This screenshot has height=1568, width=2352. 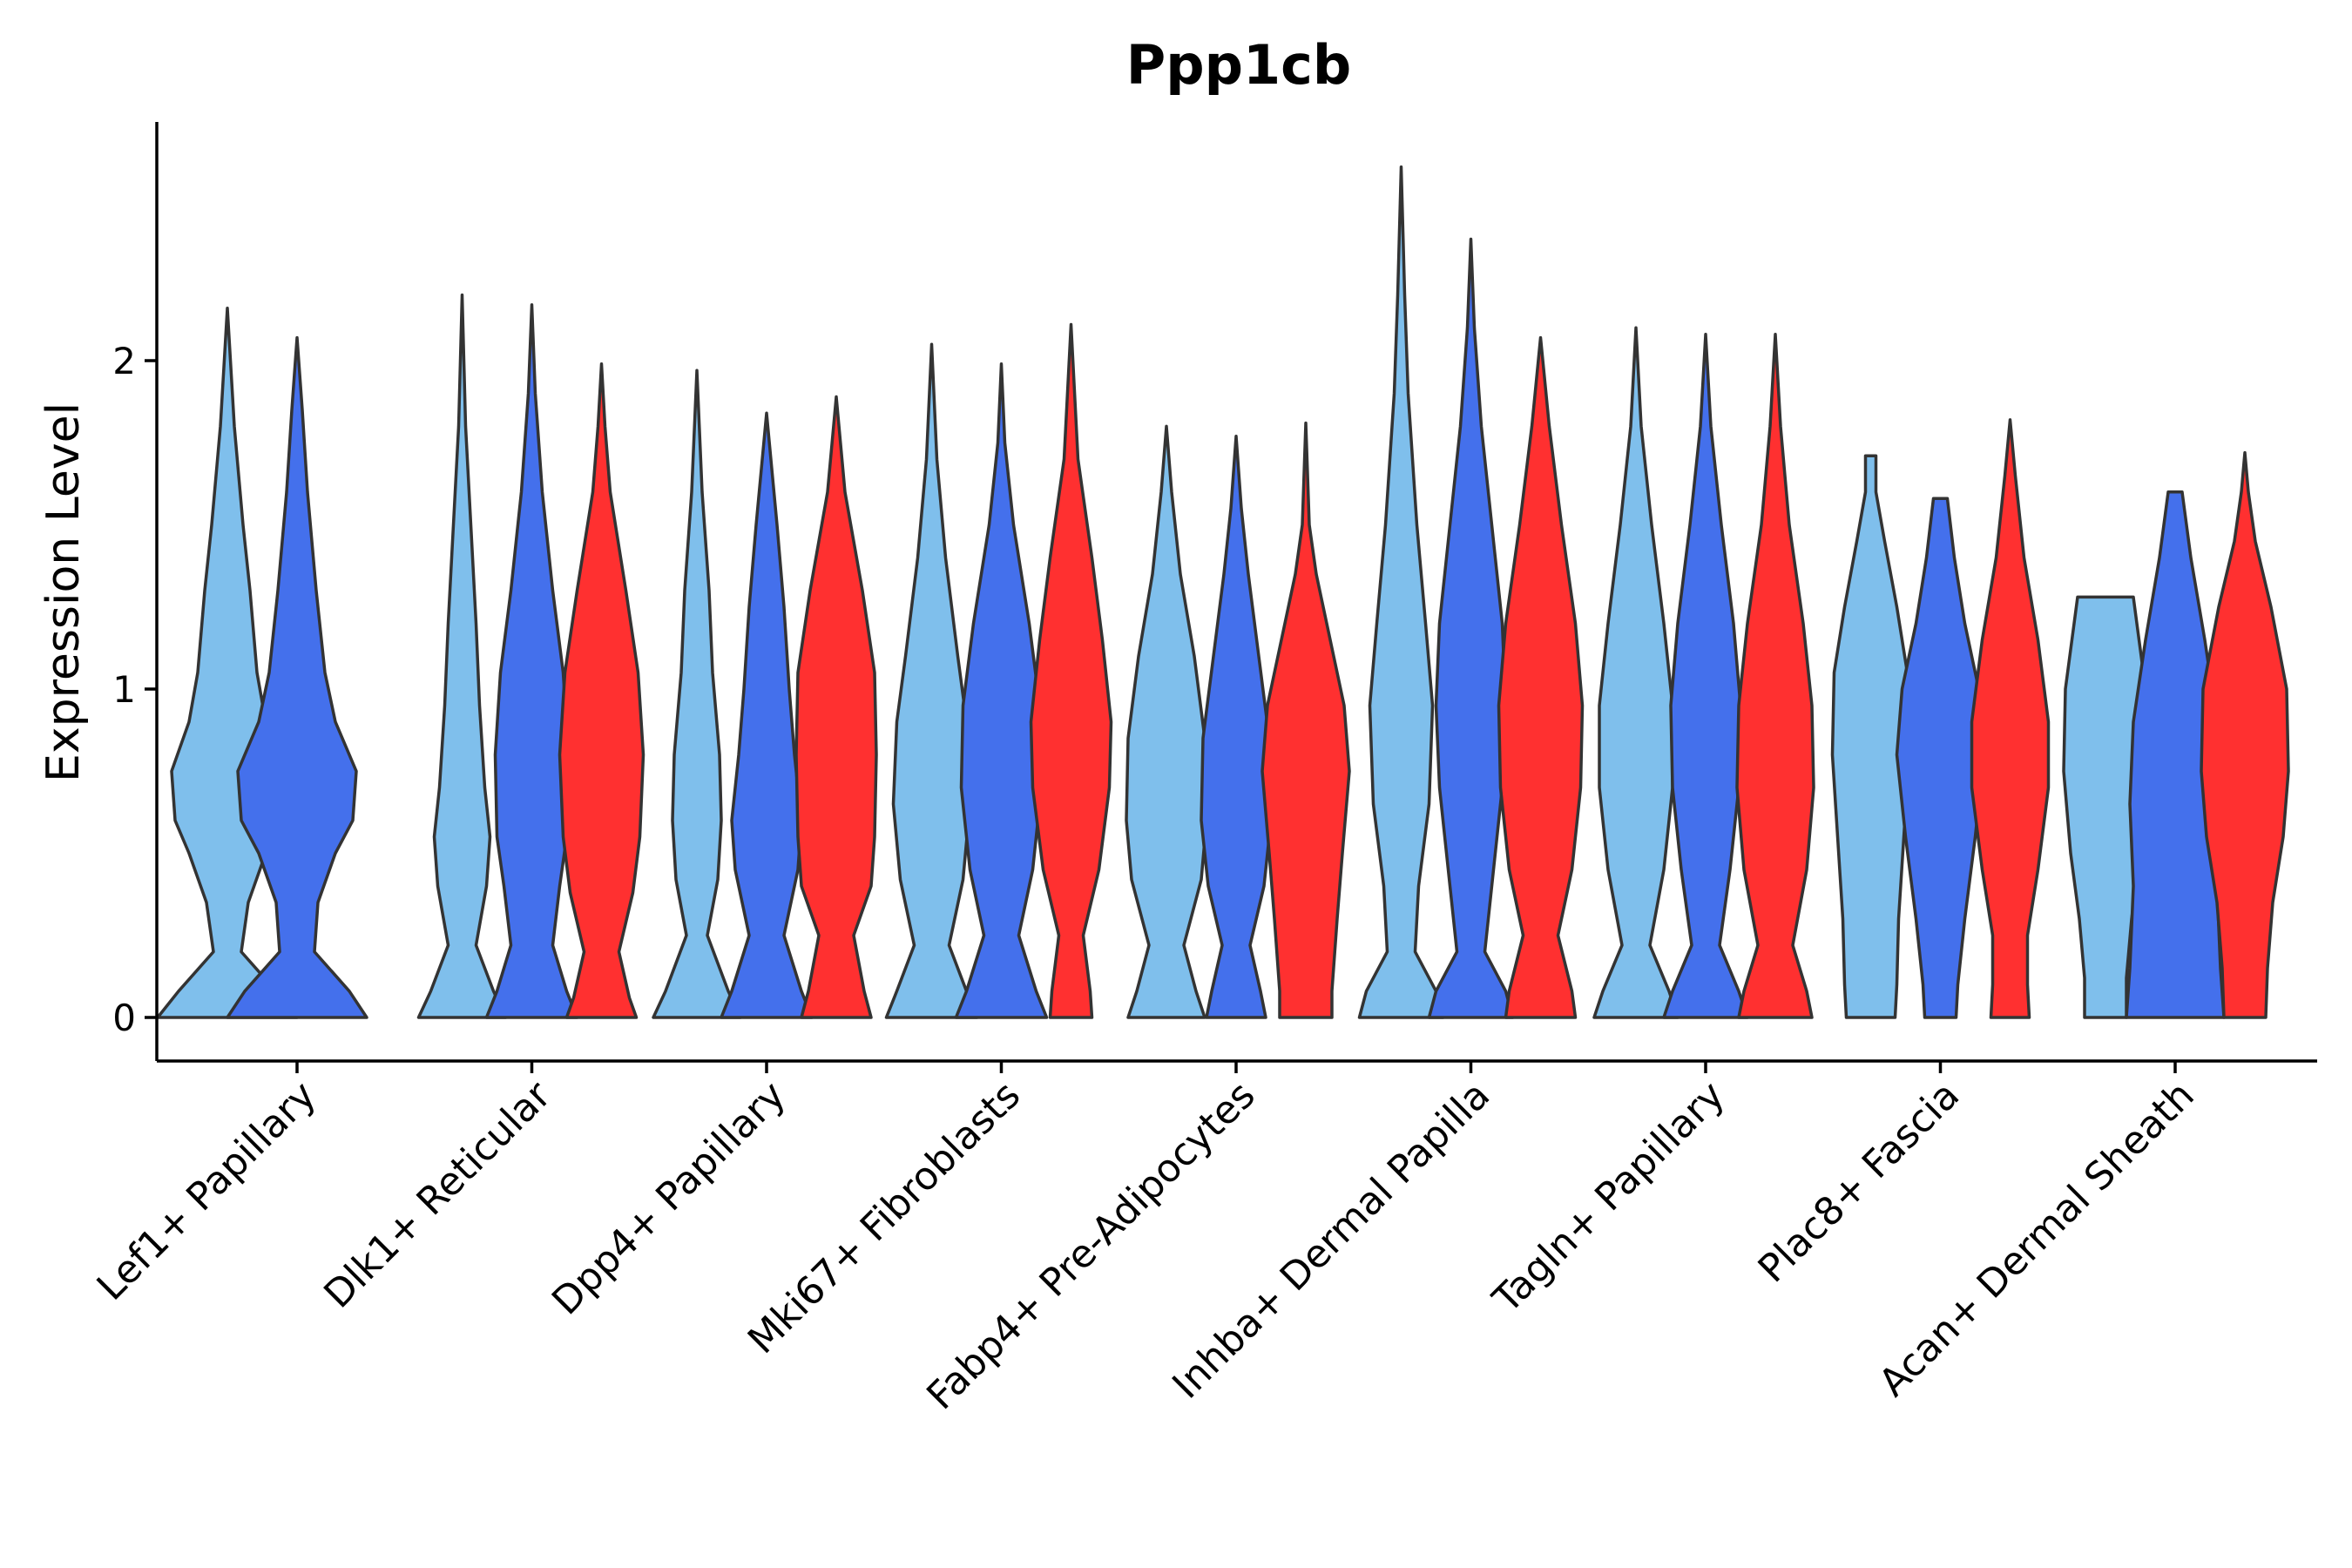 I want to click on x-tick-label: Dpp4+ Papillary, so click(x=669, y=1198).